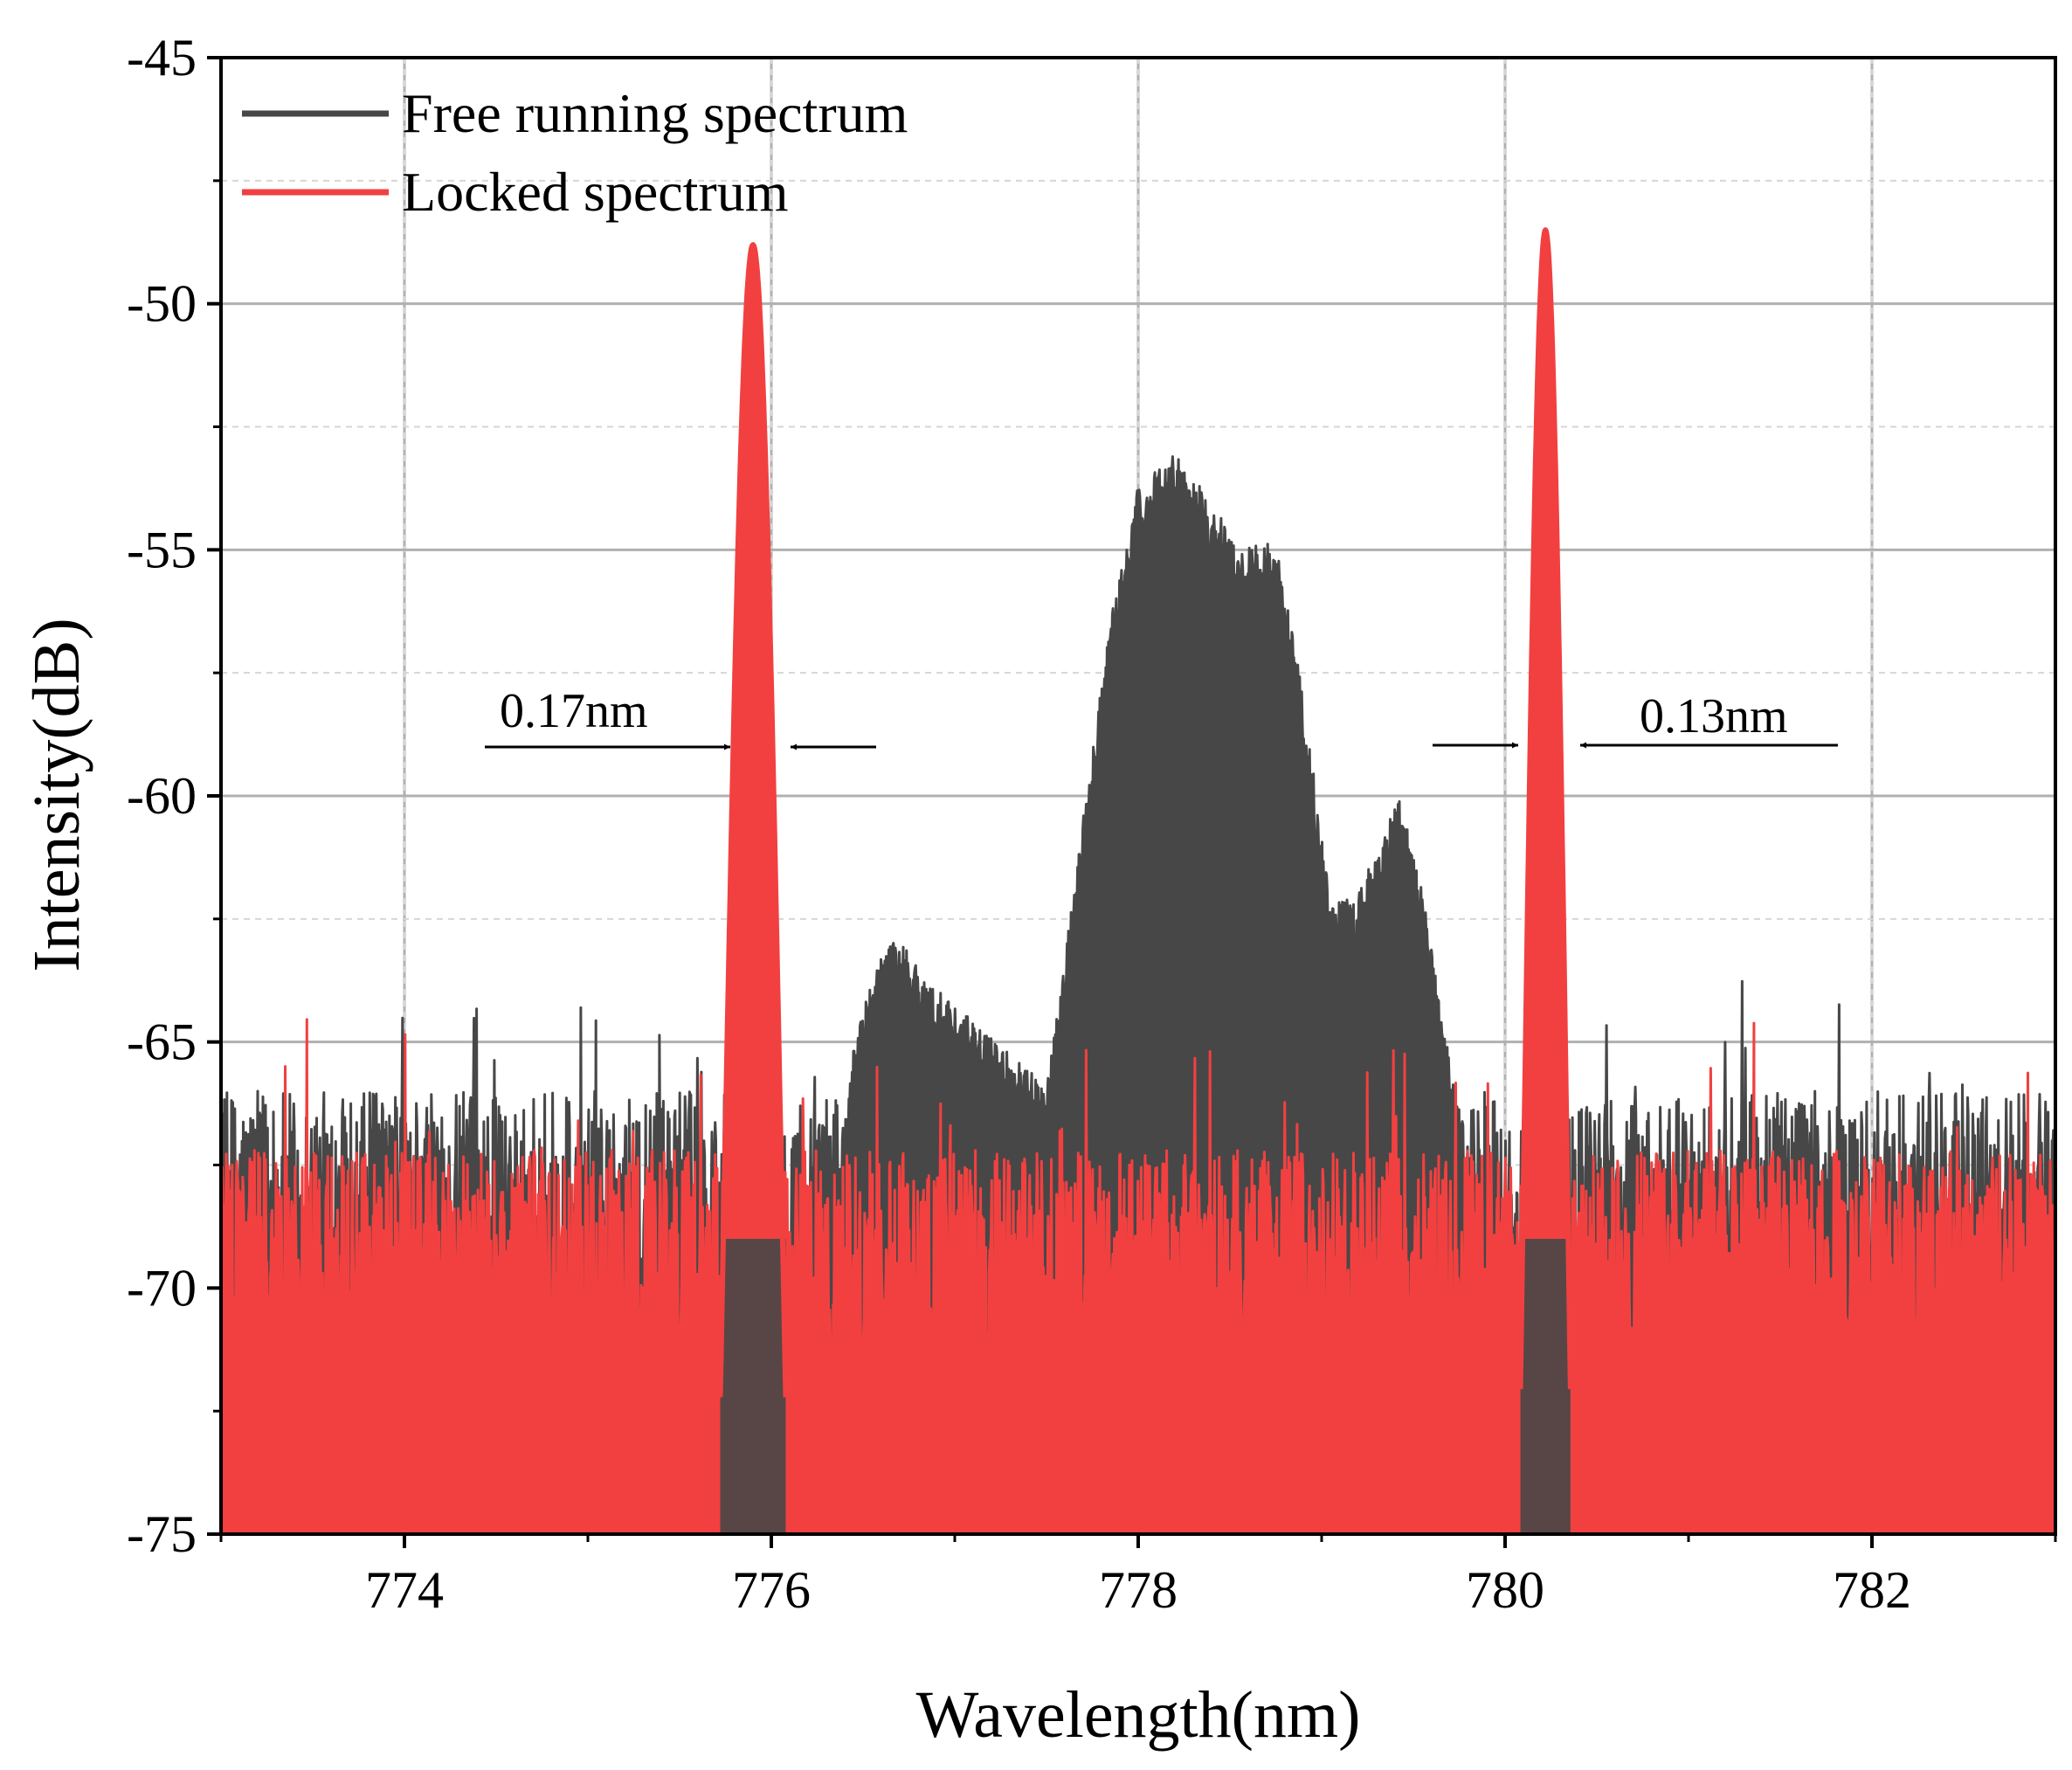  I want to click on linewidth-label-right: 0.13nm, so click(1714, 716).